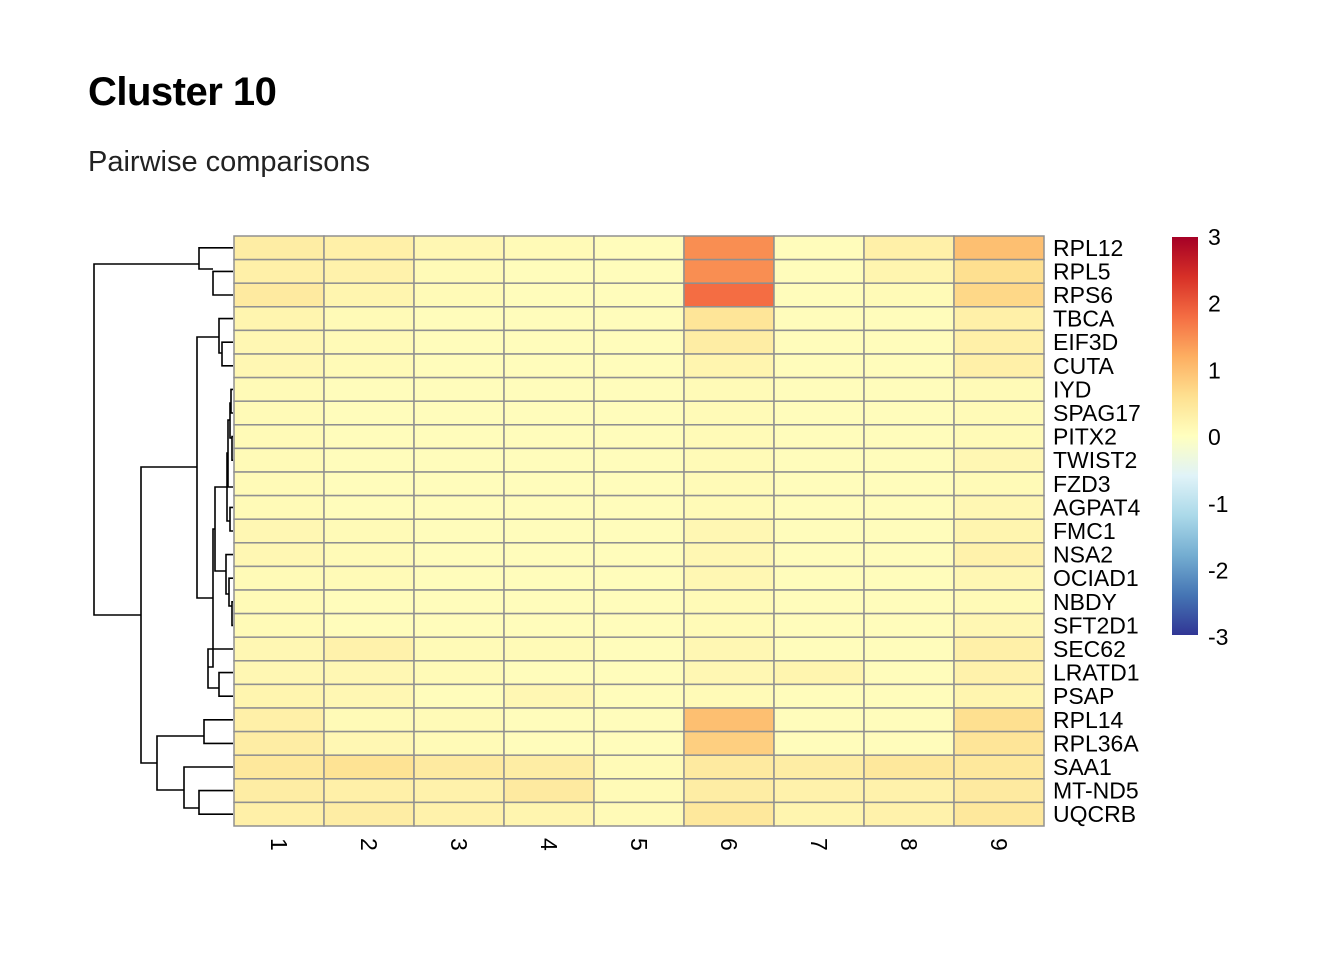 Image resolution: width=1344 pixels, height=960 pixels. What do you see at coordinates (1185, 436) in the screenshot?
I see `legend-color-bar` at bounding box center [1185, 436].